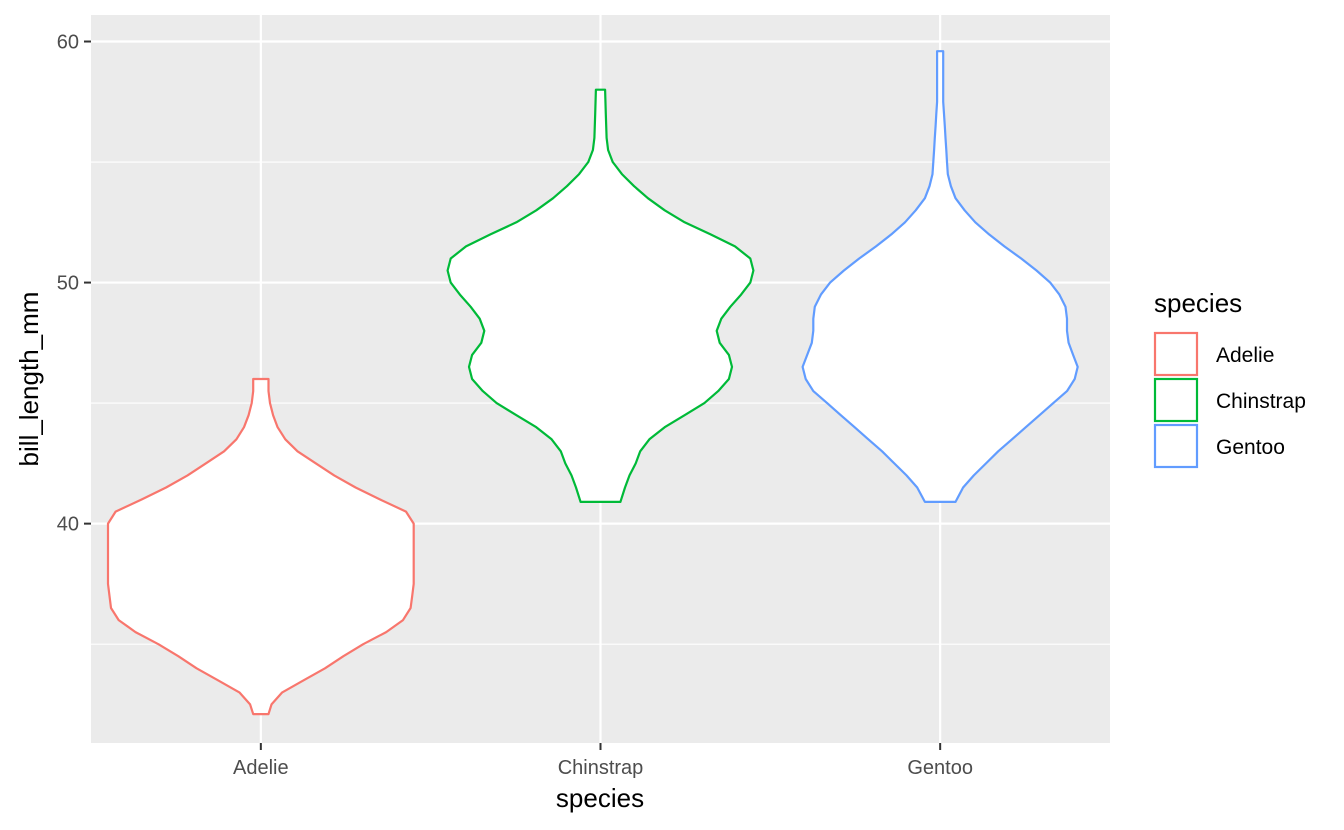 Image resolution: width=1344 pixels, height=830 pixels. Describe the element at coordinates (600, 798) in the screenshot. I see `x-axis-title: species` at that location.